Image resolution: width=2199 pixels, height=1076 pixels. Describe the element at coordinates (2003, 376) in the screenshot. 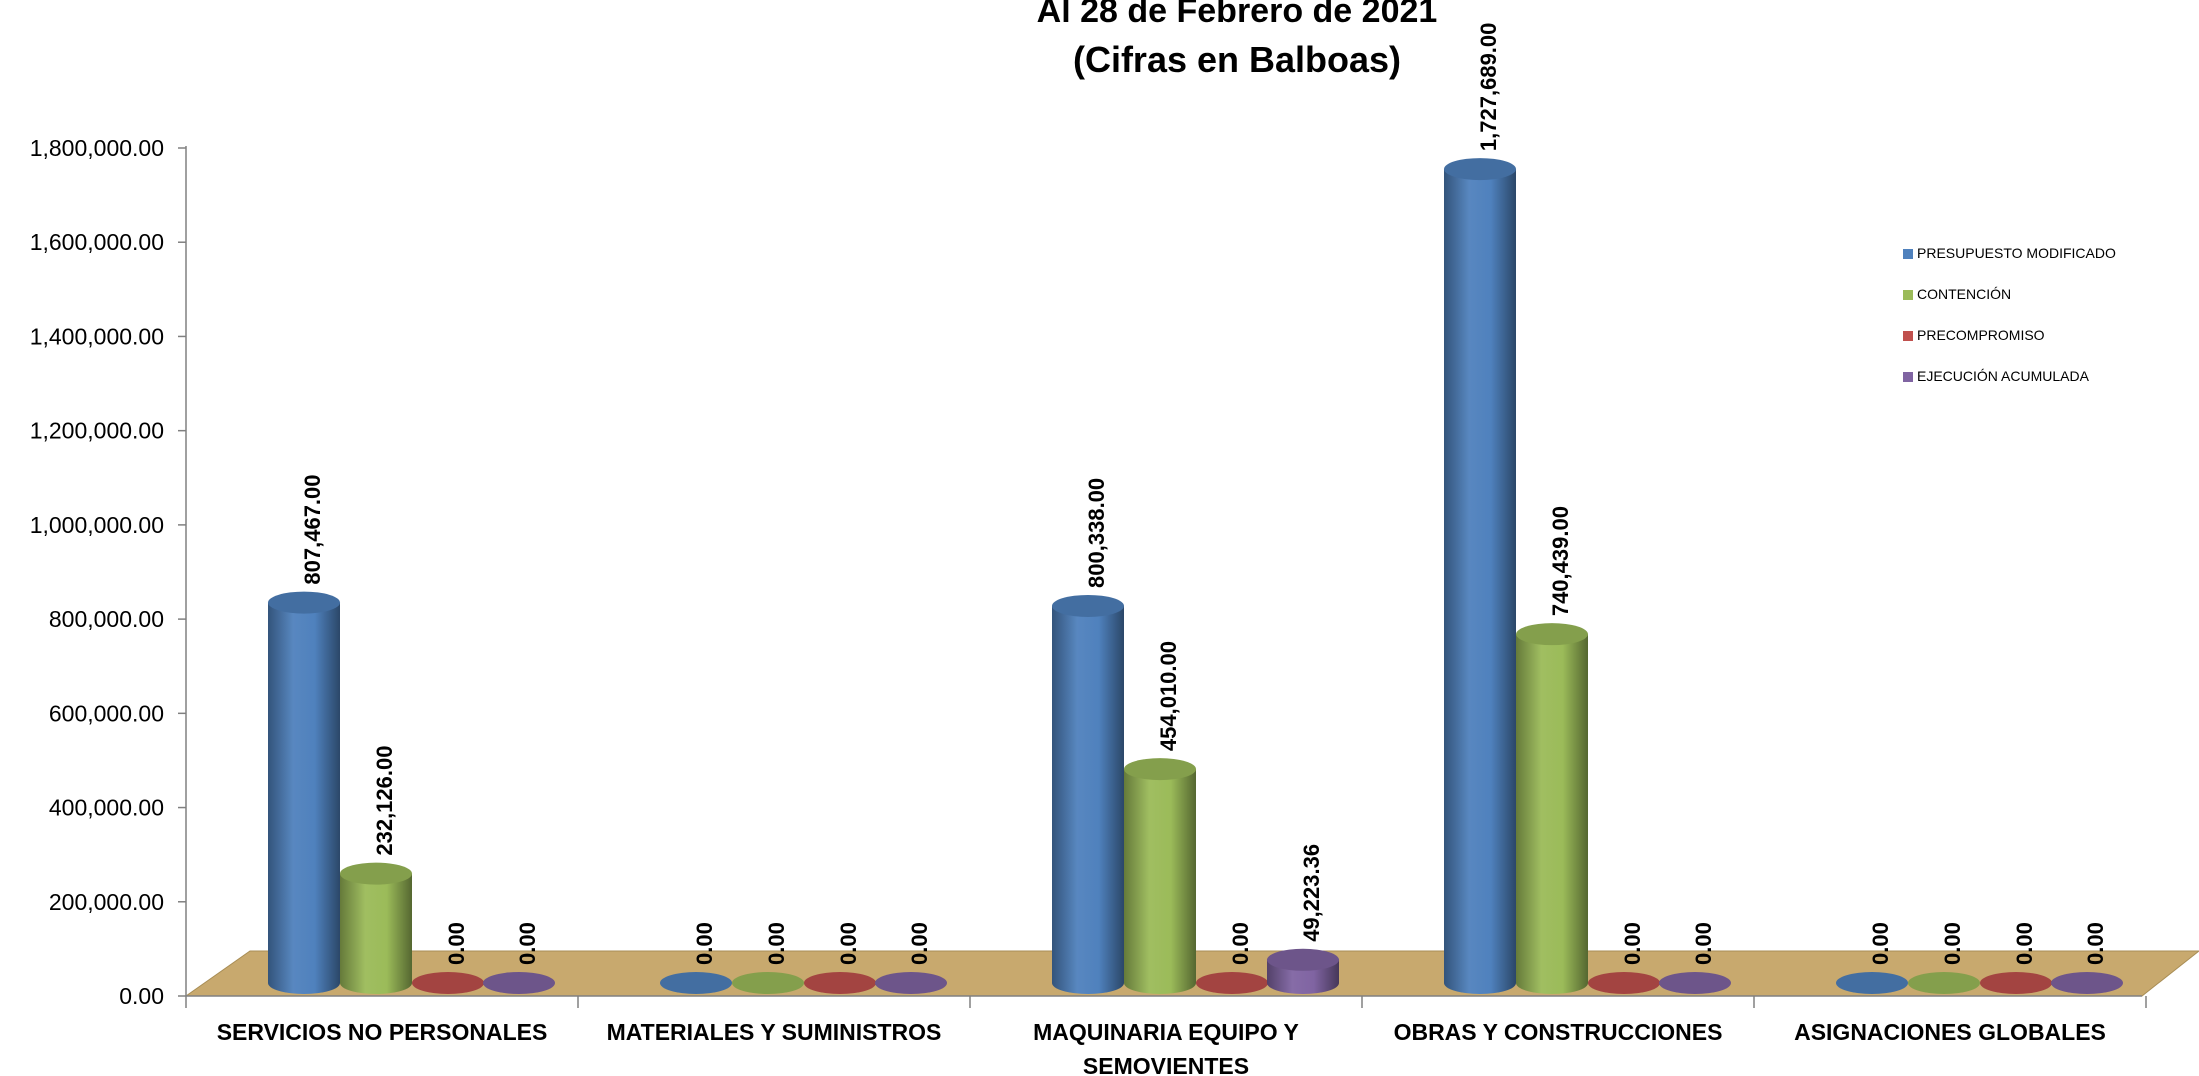

I see `legend-label: EJECUCIÓN ACUMULADA` at that location.